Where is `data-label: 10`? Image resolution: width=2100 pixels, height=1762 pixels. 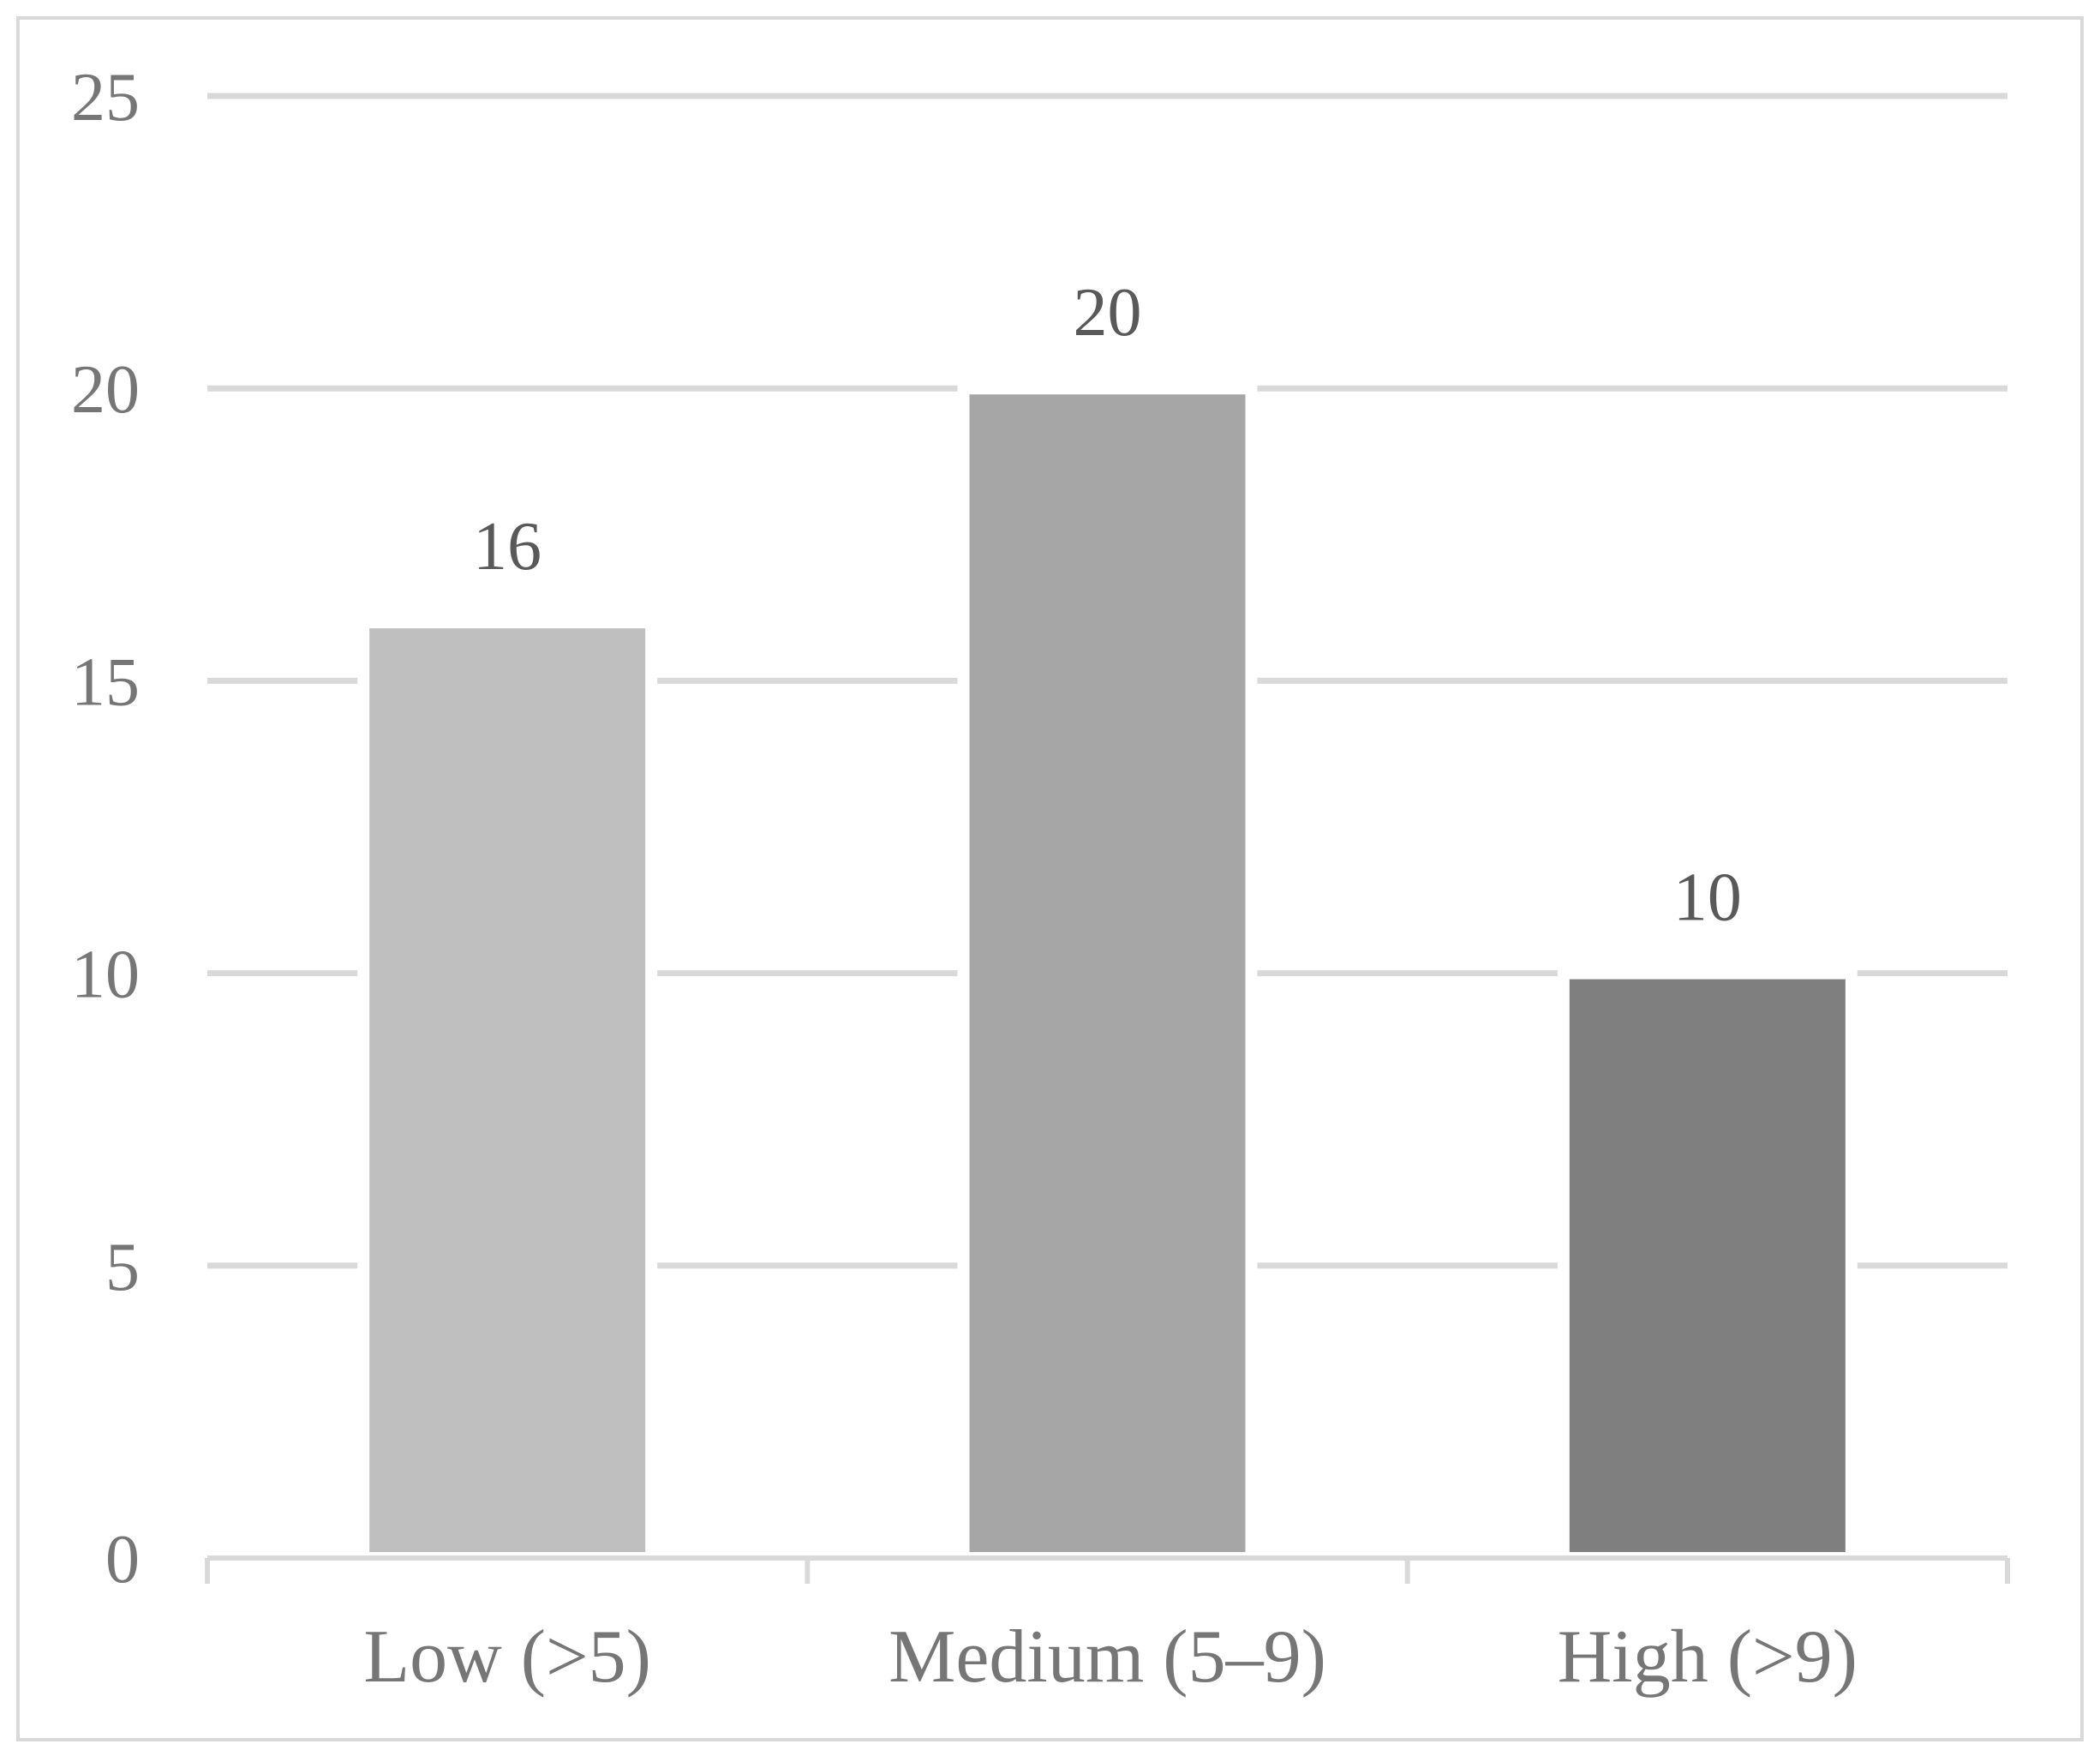
data-label: 10 is located at coordinates (1707, 898).